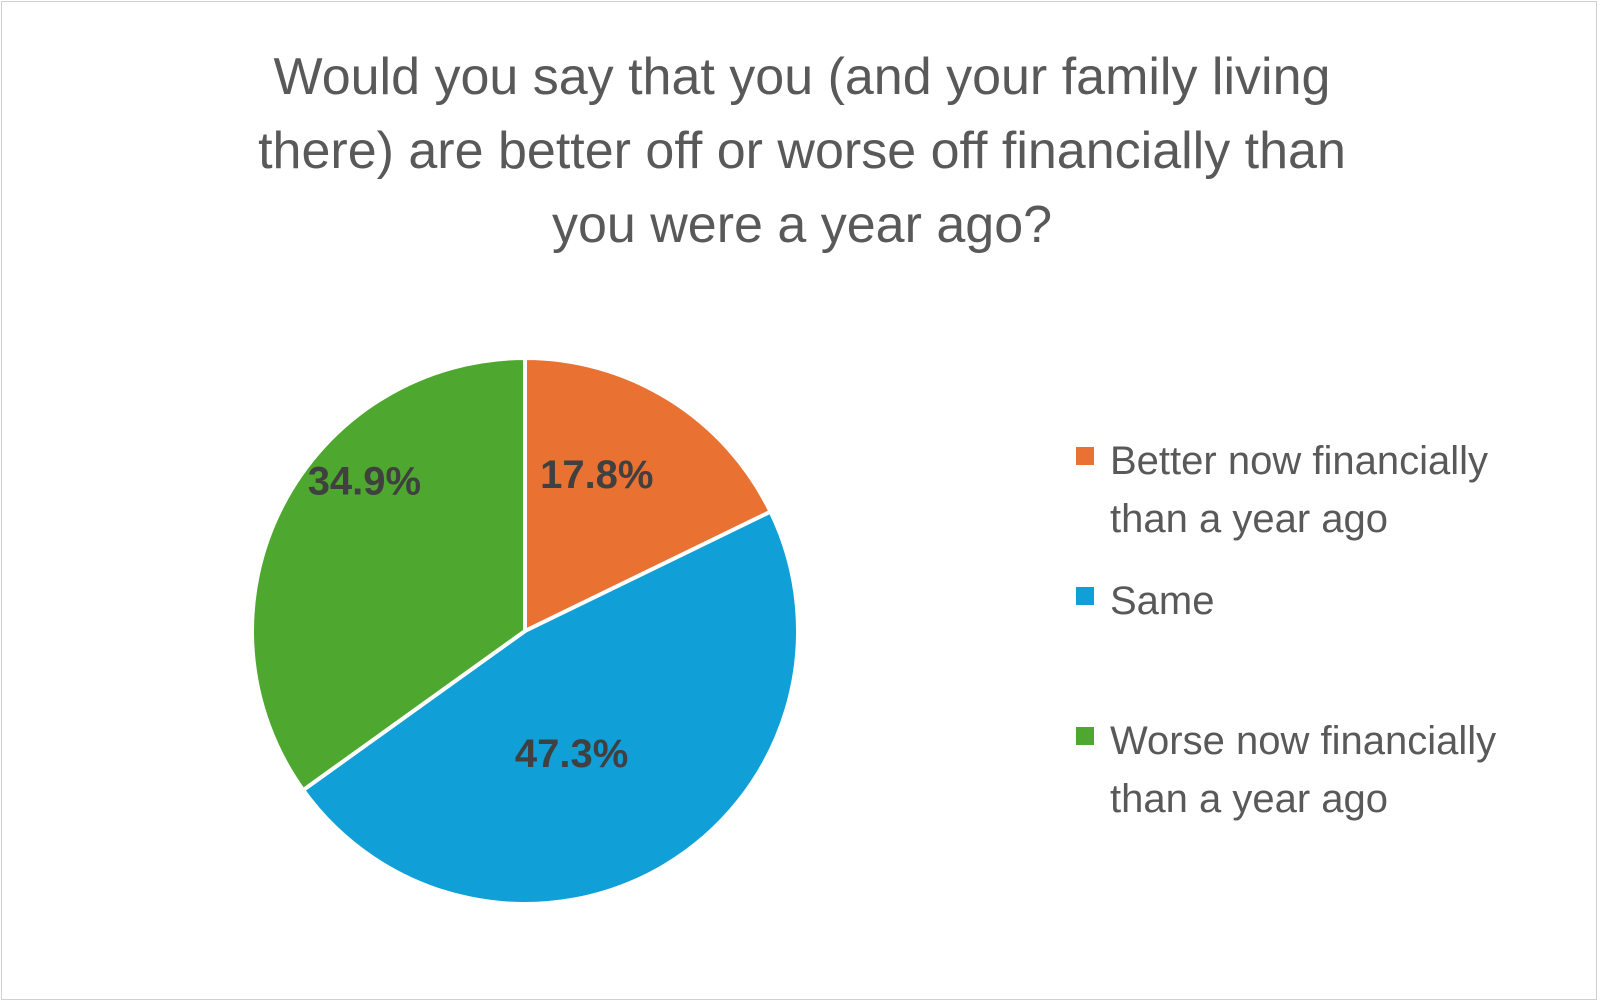 Image resolution: width=1600 pixels, height=1003 pixels. I want to click on legend-label-worse-line-1: Worse now financially, so click(1303, 741).